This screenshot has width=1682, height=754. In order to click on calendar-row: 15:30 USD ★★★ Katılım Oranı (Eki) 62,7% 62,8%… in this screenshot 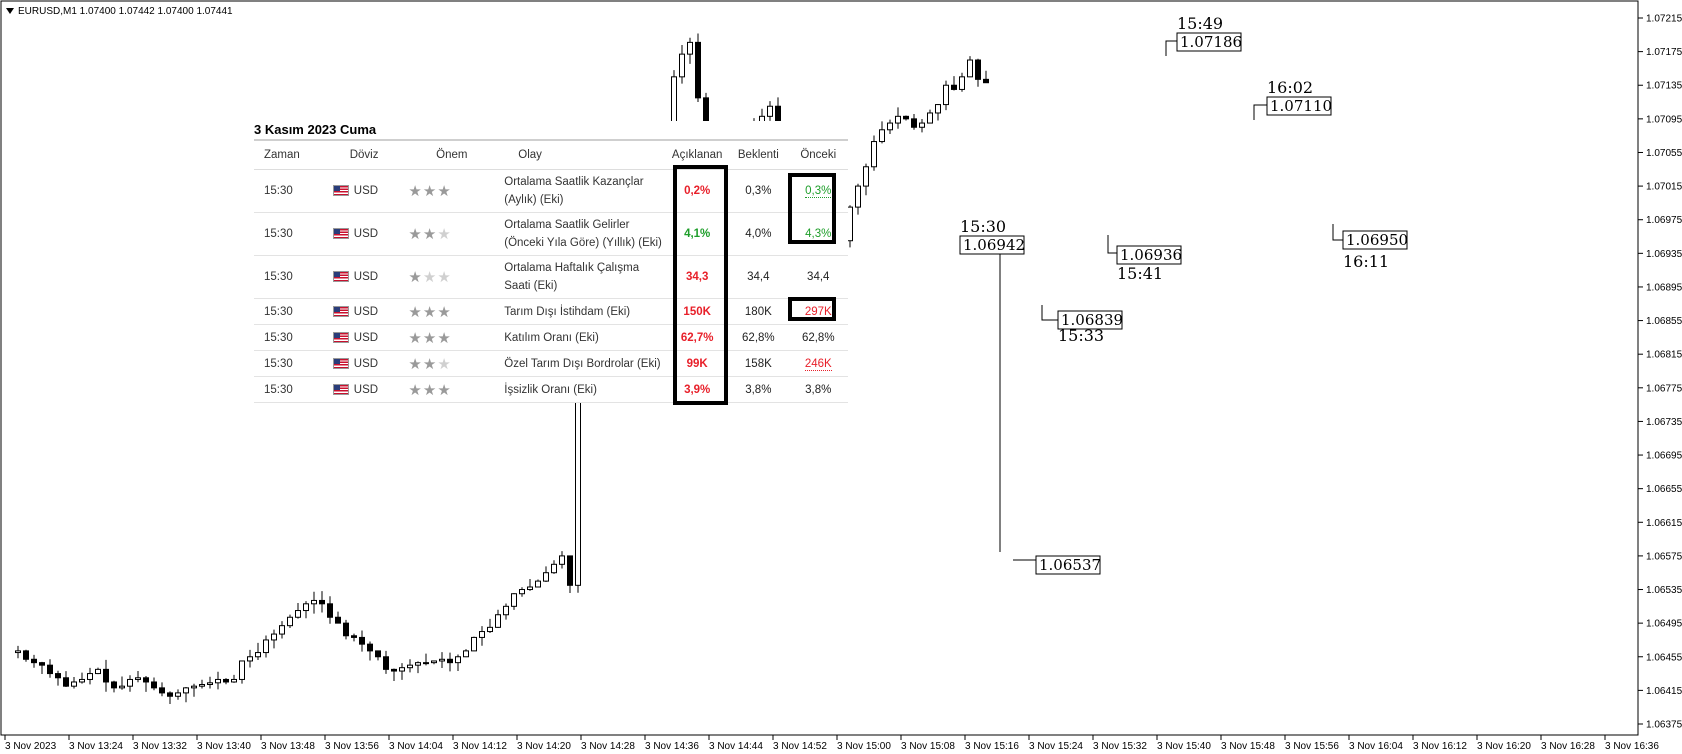, I will do `click(551, 337)`.